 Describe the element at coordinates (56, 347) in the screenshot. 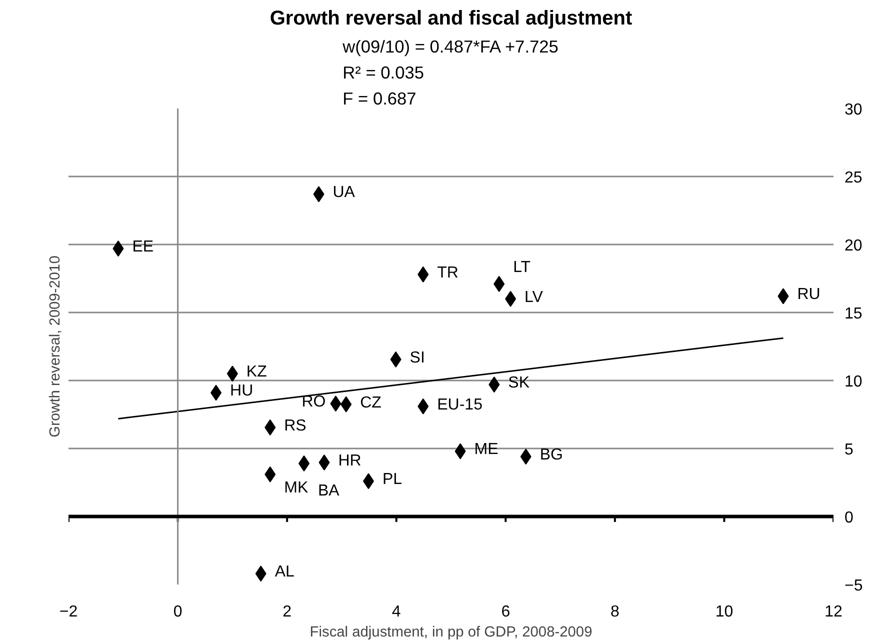

I see `y-axis-title: Growth reversal, 2009-2010` at that location.